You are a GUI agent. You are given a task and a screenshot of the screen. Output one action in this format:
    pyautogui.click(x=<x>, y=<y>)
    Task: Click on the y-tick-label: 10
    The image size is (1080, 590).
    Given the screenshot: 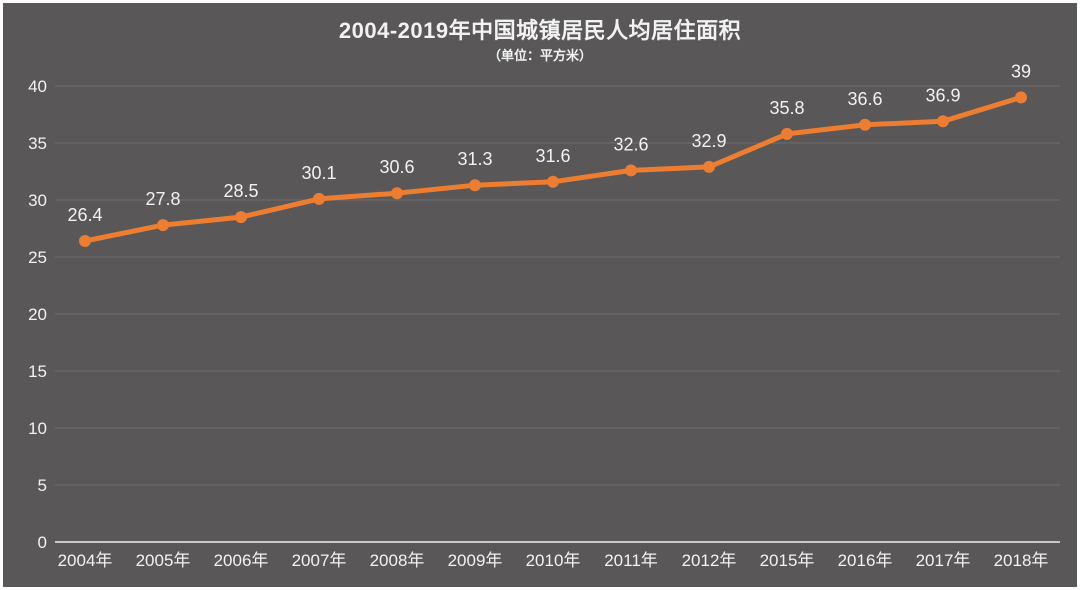 What is the action you would take?
    pyautogui.click(x=37, y=428)
    